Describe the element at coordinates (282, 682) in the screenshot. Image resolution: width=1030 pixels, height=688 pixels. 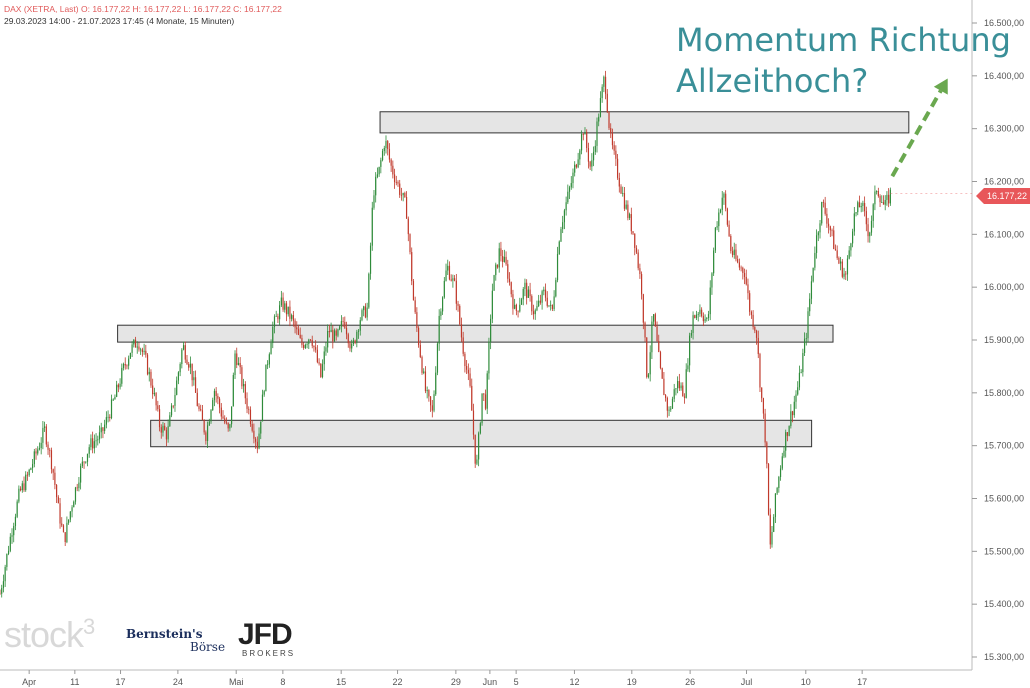
I see `x-tick-label: 8` at that location.